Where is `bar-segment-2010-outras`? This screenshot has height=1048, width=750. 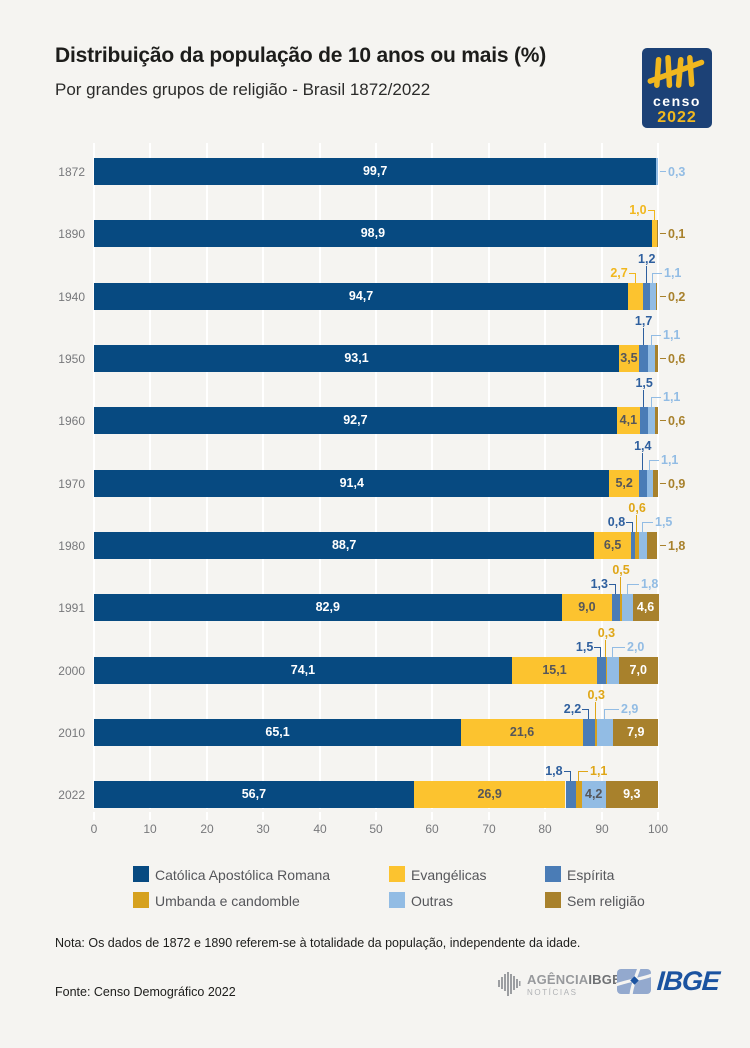
bar-segment-2010-outras is located at coordinates (605, 732).